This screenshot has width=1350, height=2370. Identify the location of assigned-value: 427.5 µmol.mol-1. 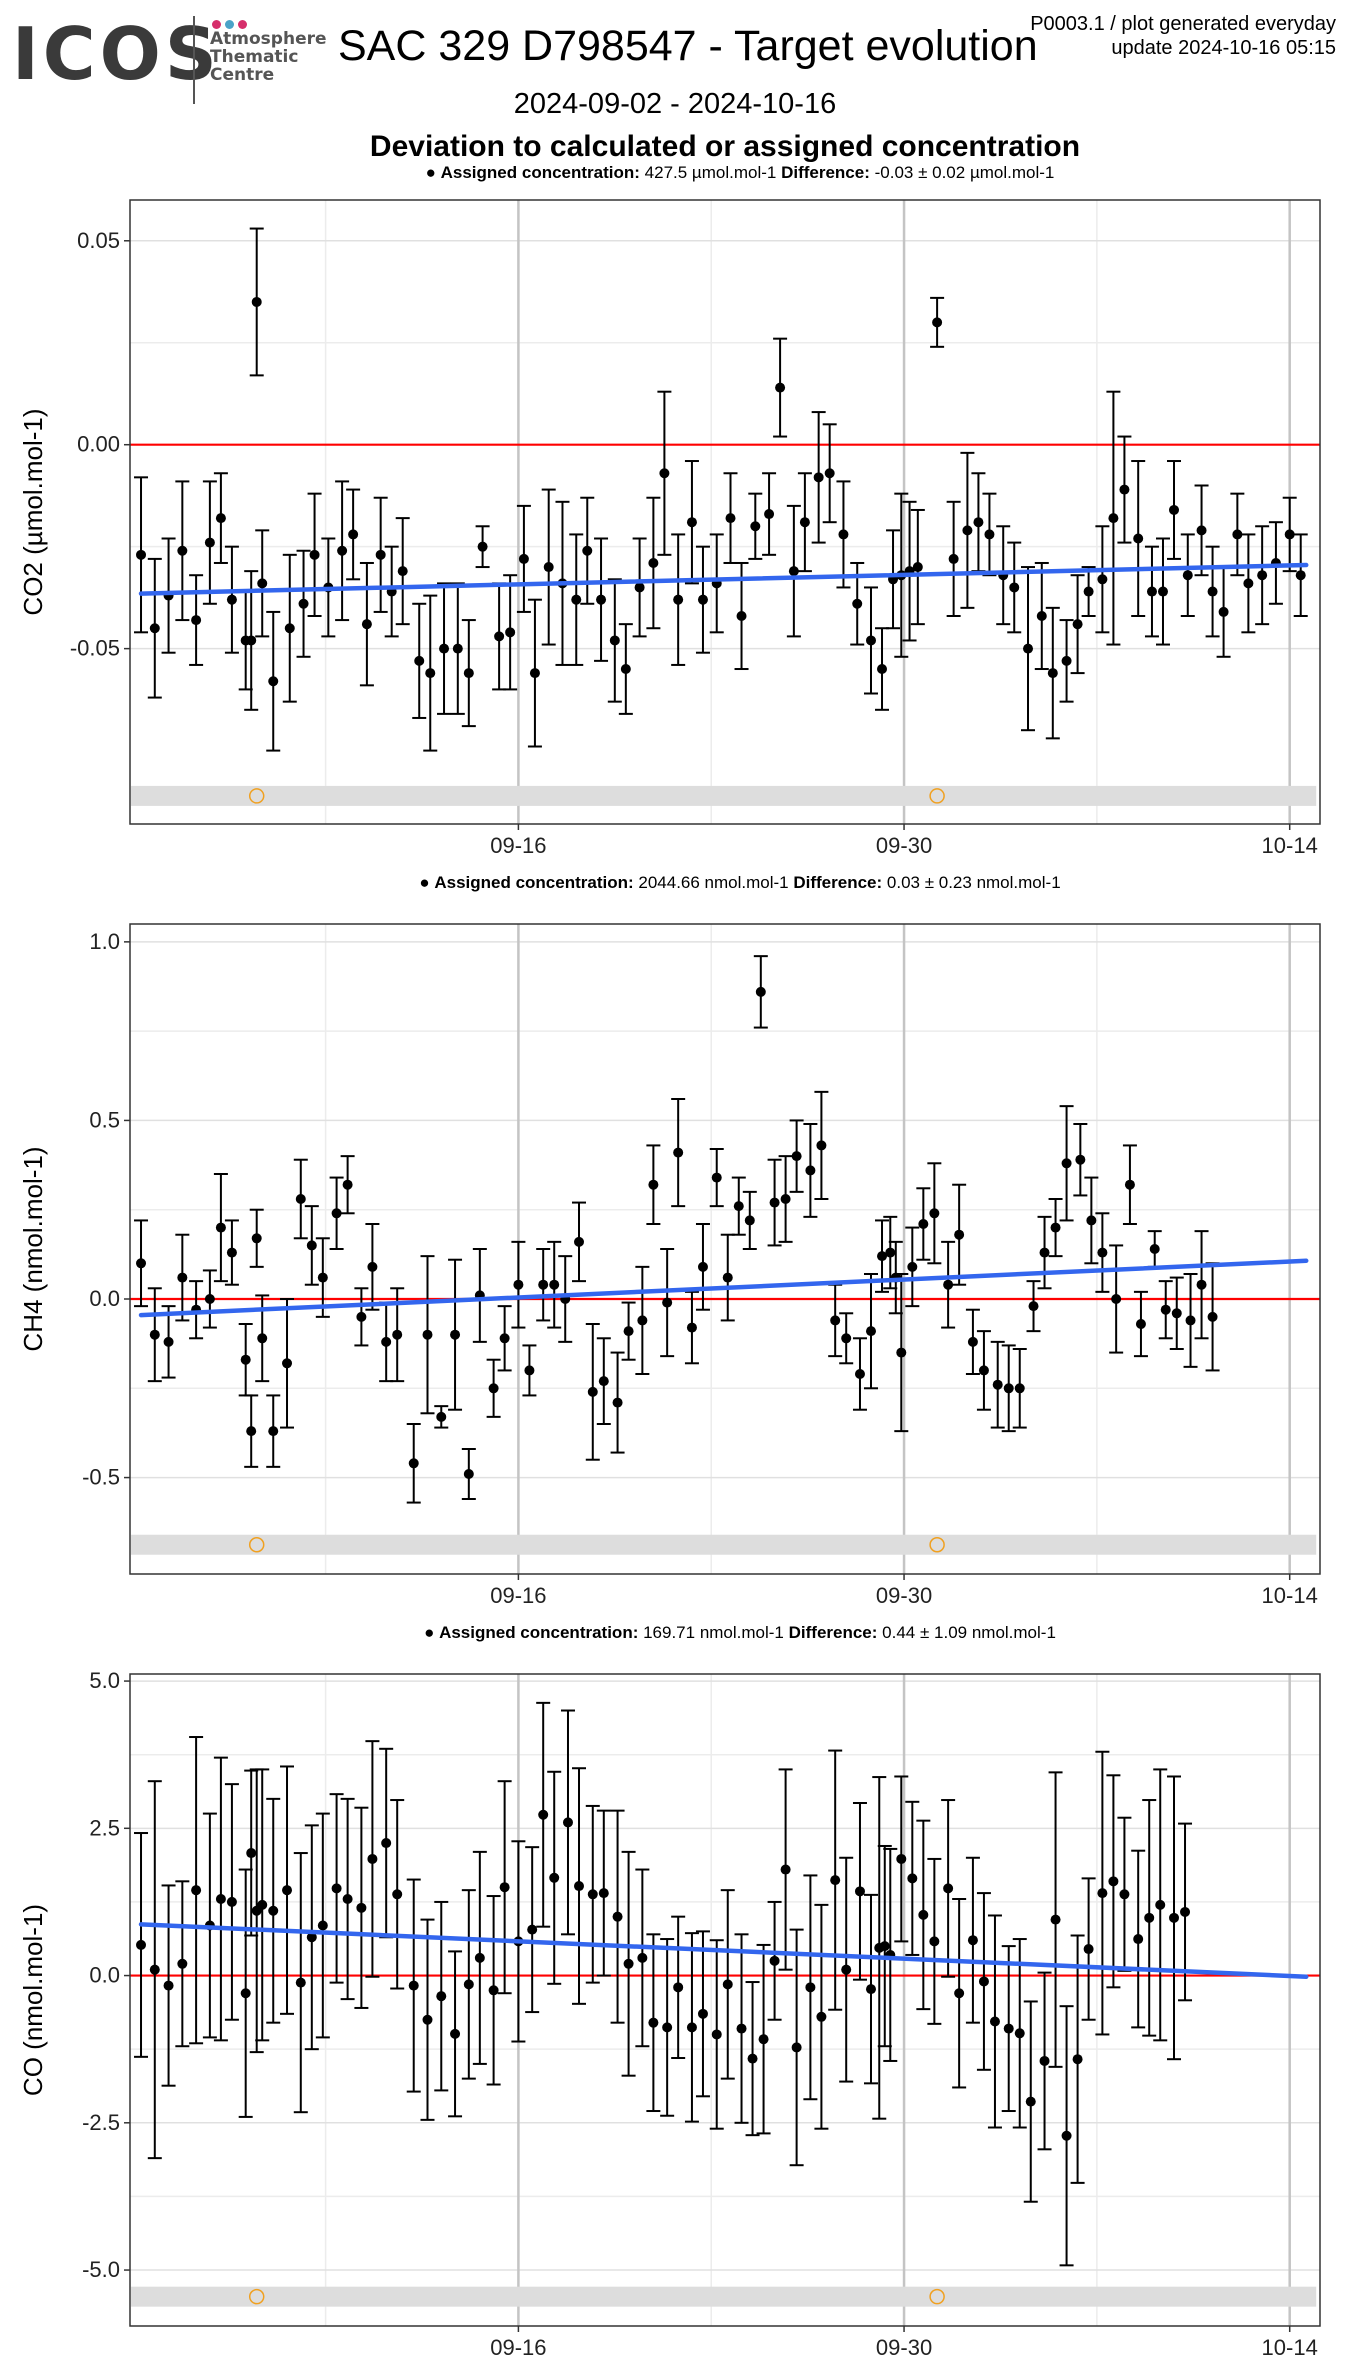
(713, 172).